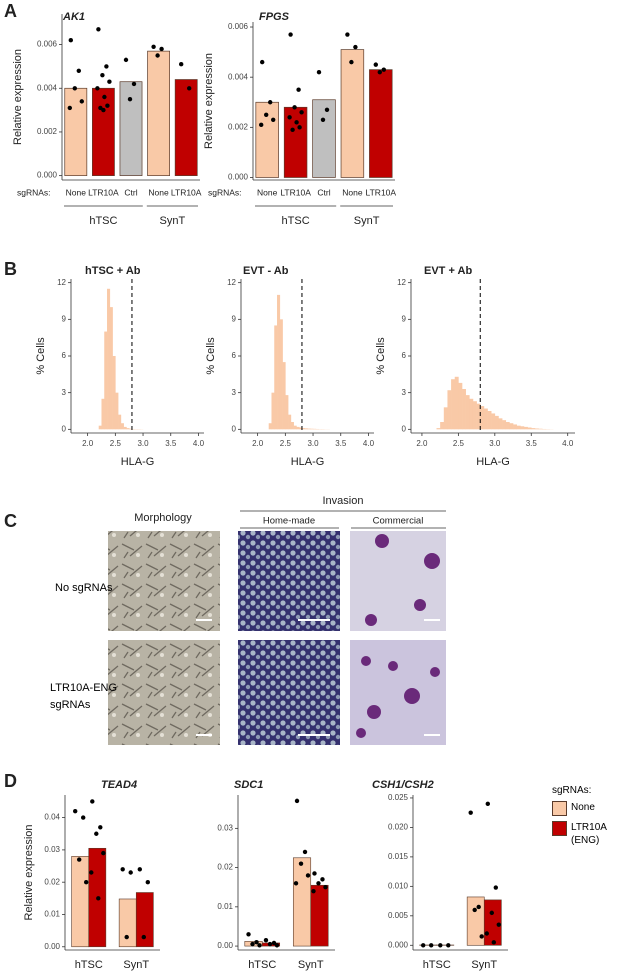  Describe the element at coordinates (308, 462) in the screenshot. I see `x-axis-label: HLA-G` at that location.